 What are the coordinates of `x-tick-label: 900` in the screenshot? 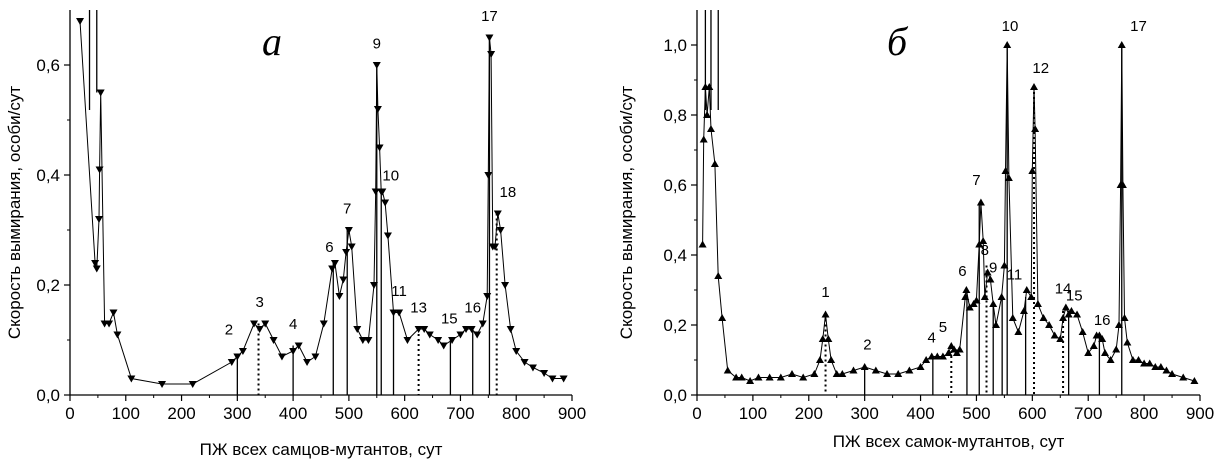 It's located at (1200, 413).